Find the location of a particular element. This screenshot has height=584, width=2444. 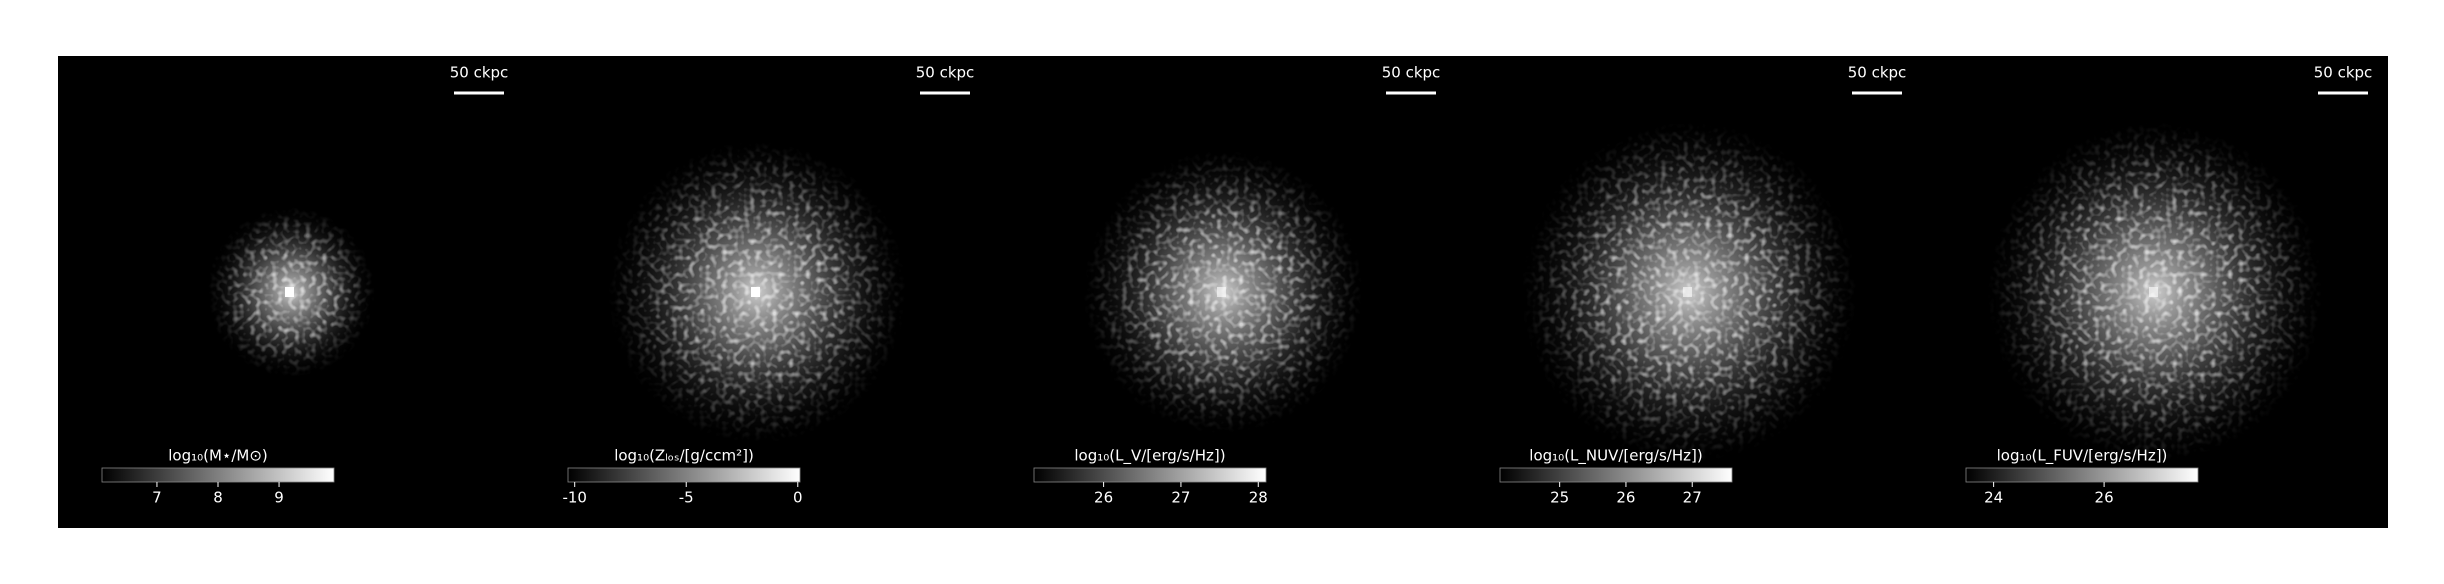

colorbar-tick-label: 0 is located at coordinates (798, 498).